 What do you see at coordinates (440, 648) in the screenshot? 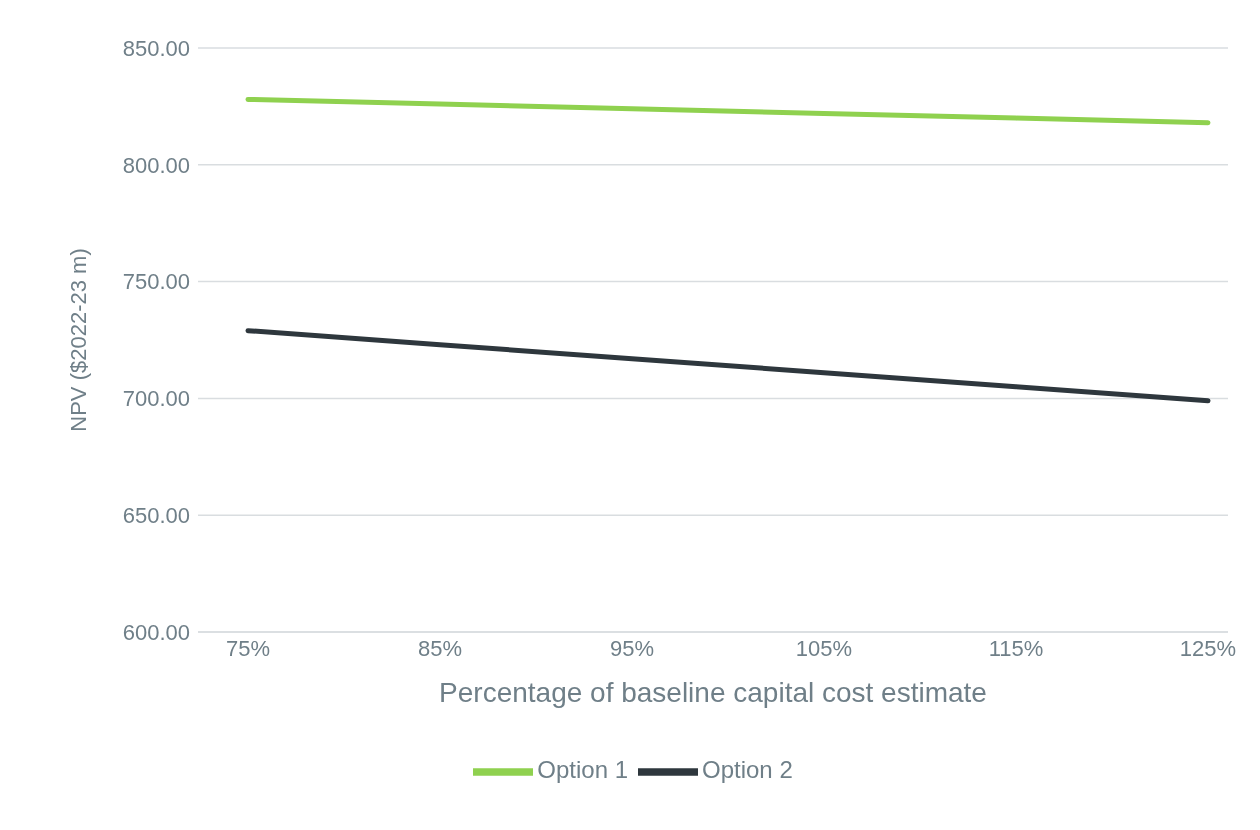
I see `x-tick-label: 85%` at bounding box center [440, 648].